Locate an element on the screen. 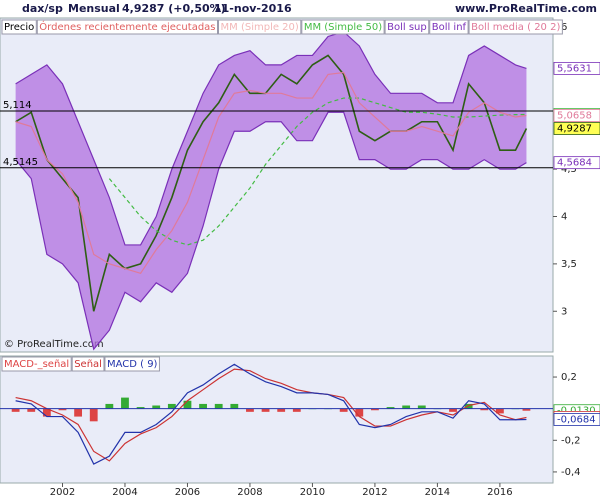 The height and width of the screenshot is (500, 600). y-tick-label: 0,2 is located at coordinates (569, 377).